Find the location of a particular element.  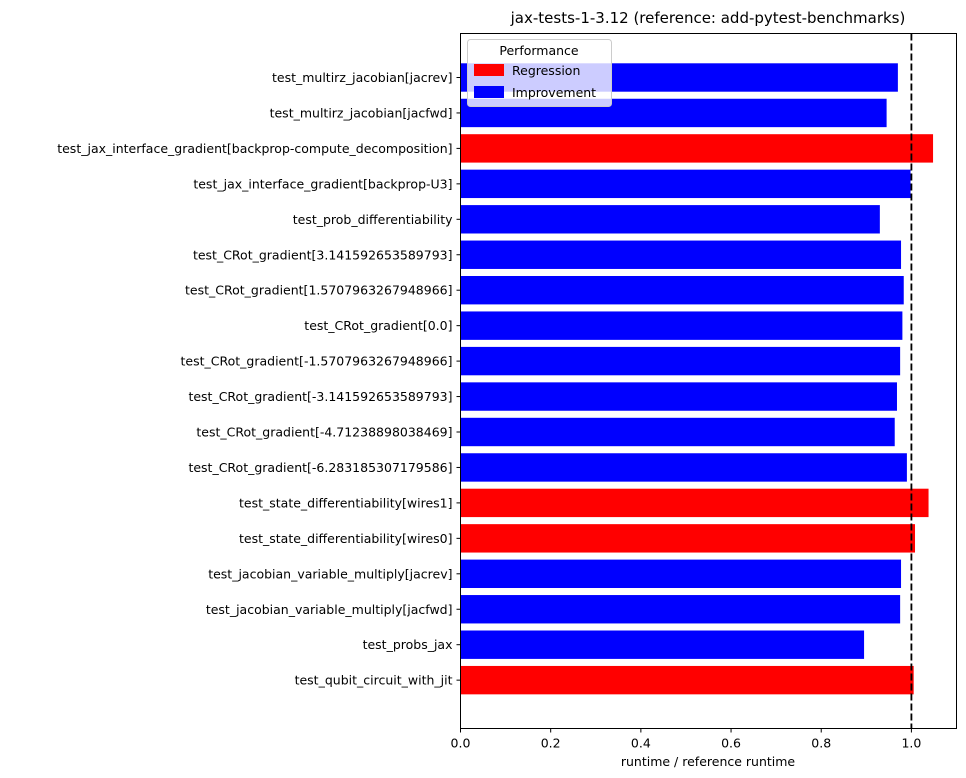

bar-test-jacobian-variable-multiply-jacfwd is located at coordinates (680, 609).